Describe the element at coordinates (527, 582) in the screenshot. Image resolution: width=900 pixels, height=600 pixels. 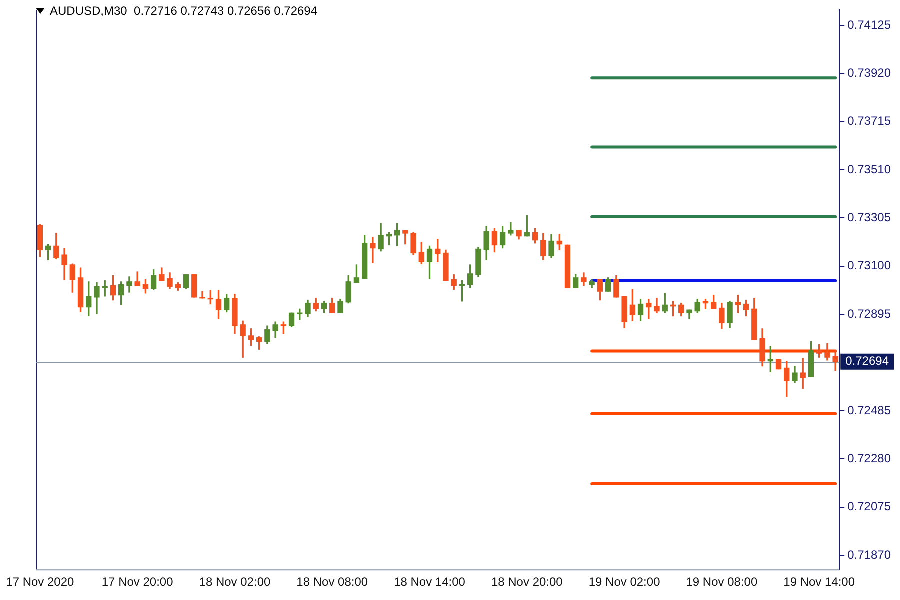
I see `x-tick-label: 18 Nov 20:00` at that location.